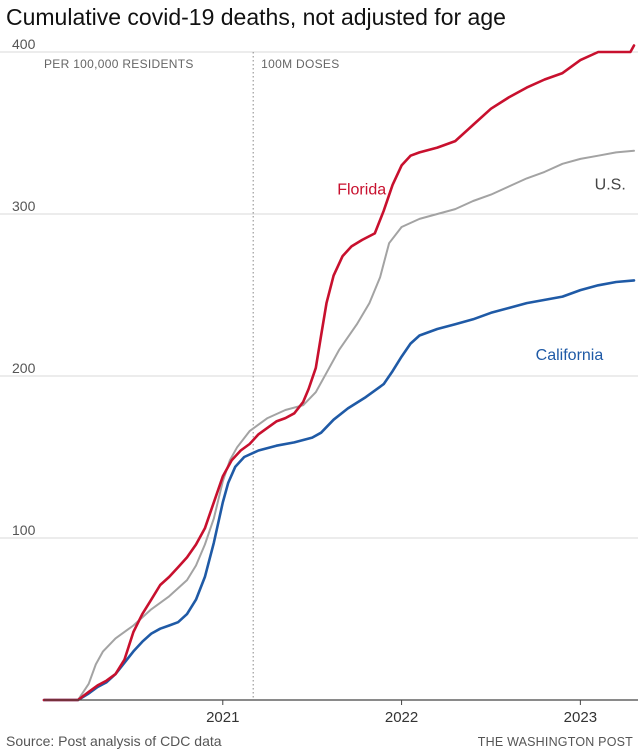 The height and width of the screenshot is (756, 640). Describe the element at coordinates (24, 206) in the screenshot. I see `y-tick-label: 300` at that location.